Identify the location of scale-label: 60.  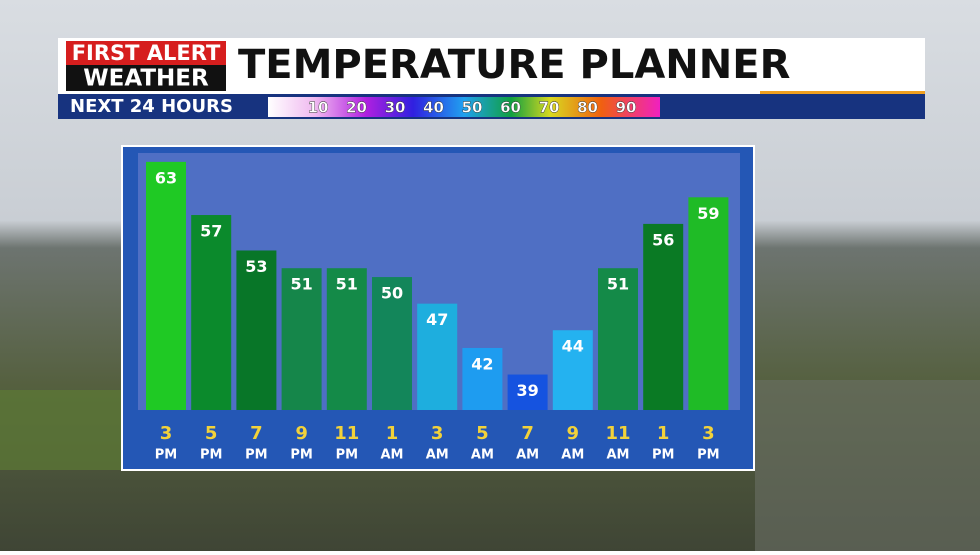
(510, 108).